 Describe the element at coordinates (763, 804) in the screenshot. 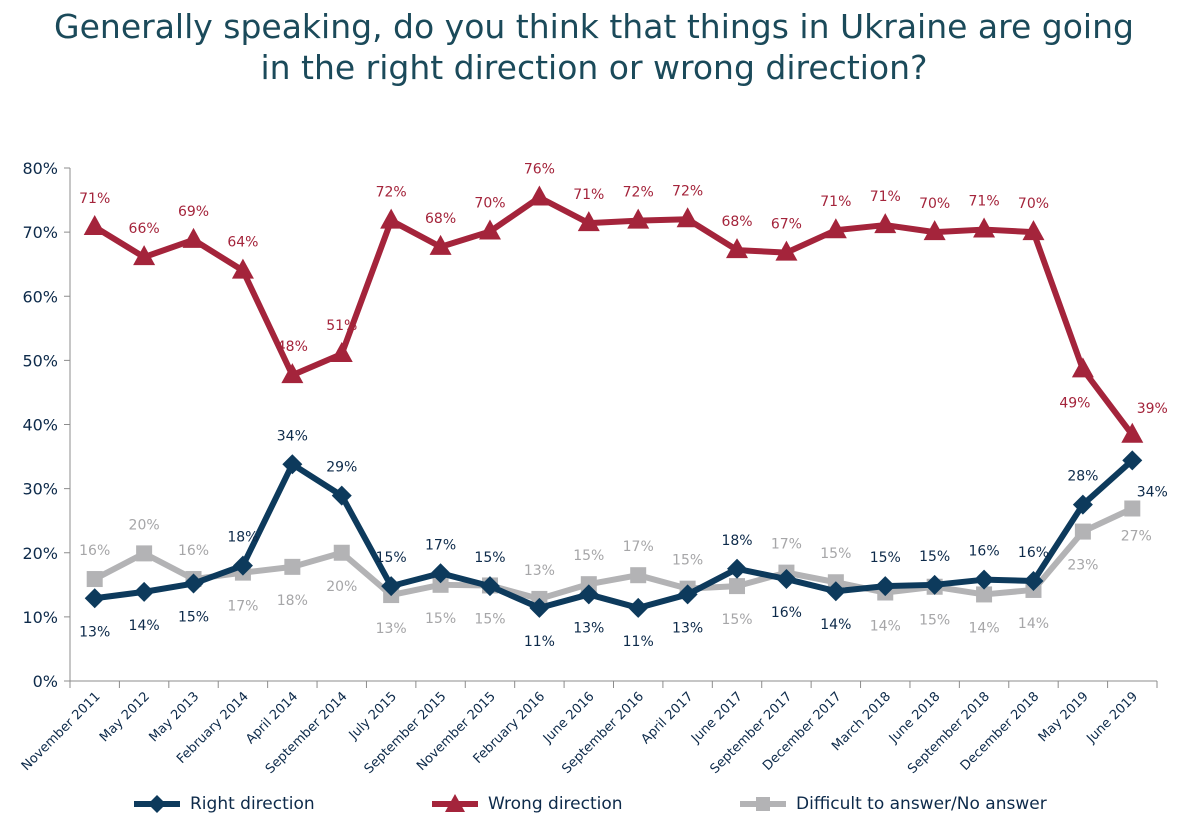

I see `legend-swatch-difficult-to-answer` at that location.